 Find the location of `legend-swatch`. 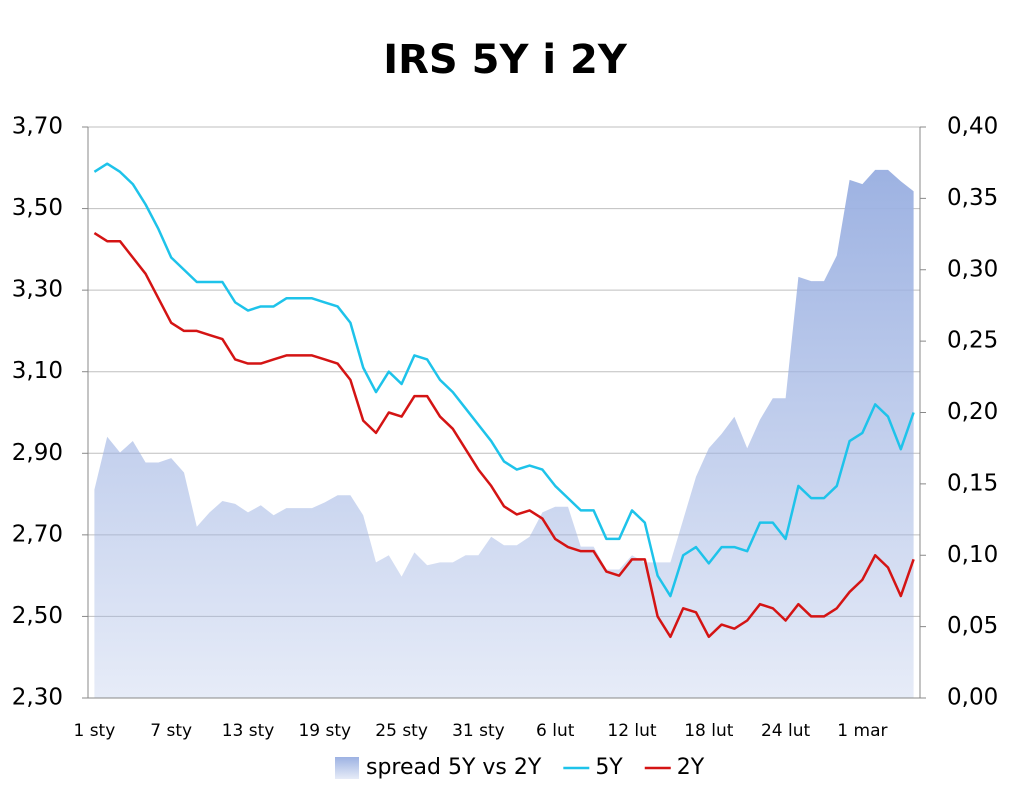

legend-swatch is located at coordinates (347, 768).